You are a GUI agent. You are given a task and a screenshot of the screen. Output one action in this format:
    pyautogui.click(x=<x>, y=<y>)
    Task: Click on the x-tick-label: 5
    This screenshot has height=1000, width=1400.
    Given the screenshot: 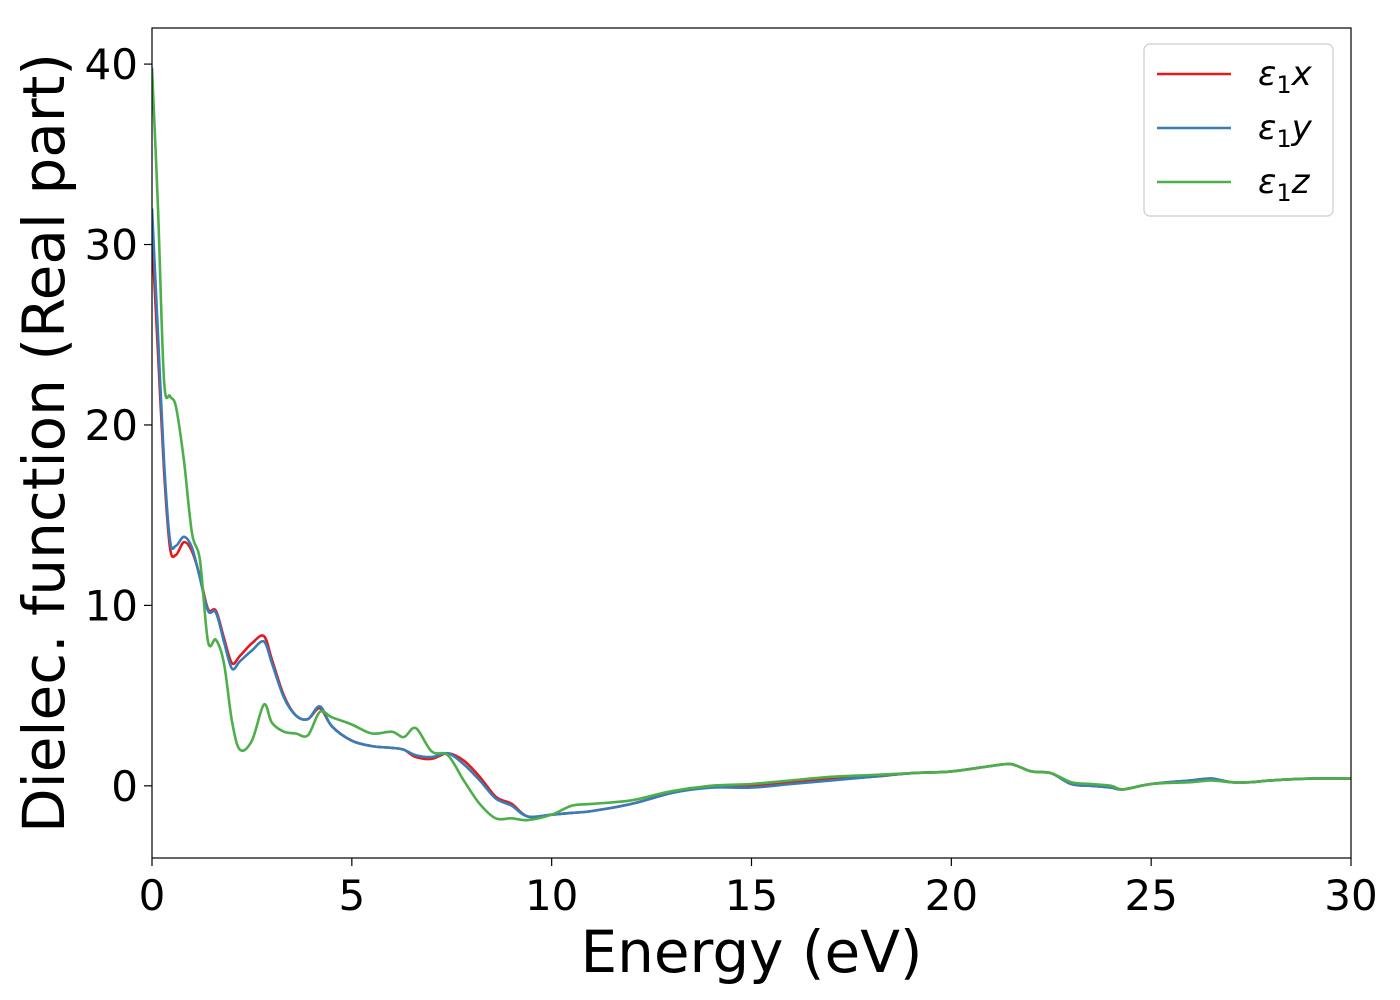 What is the action you would take?
    pyautogui.click(x=351, y=895)
    